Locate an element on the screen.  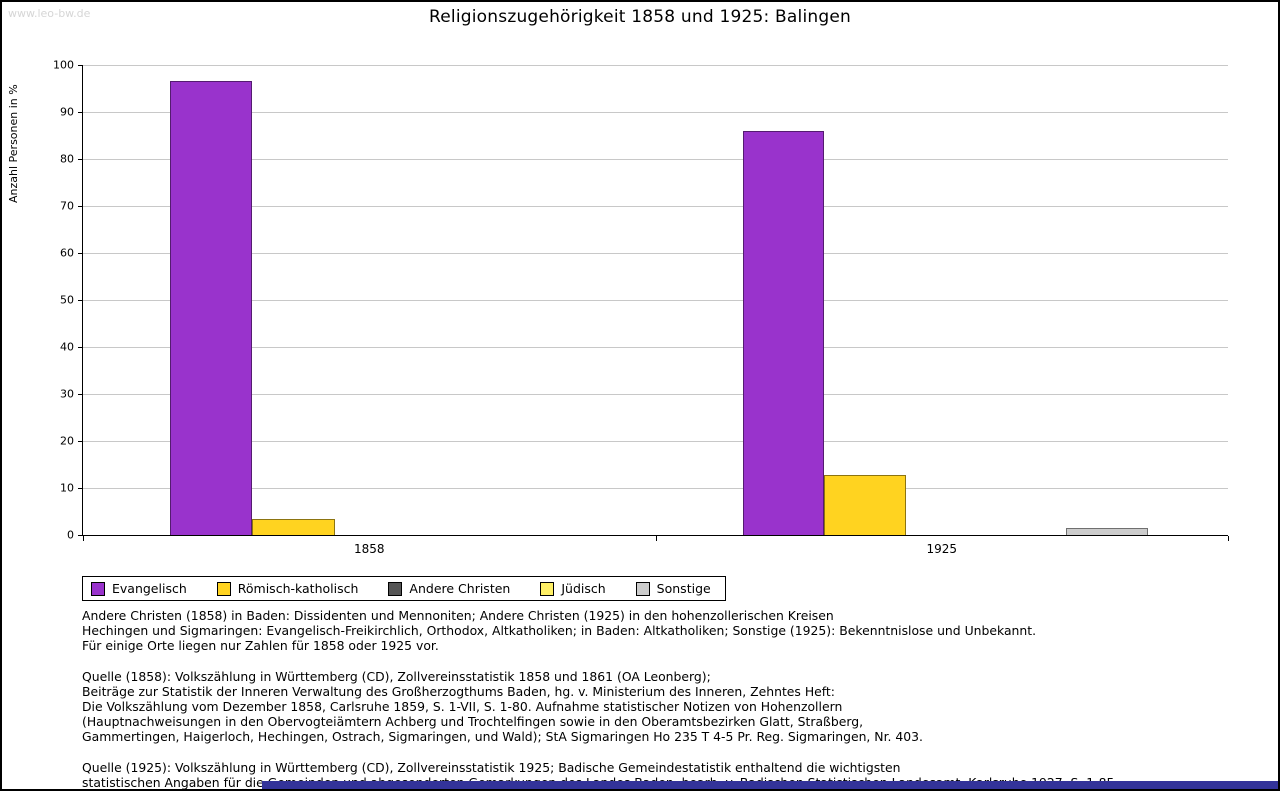
legend-swatch-sonstige is located at coordinates (642, 588).